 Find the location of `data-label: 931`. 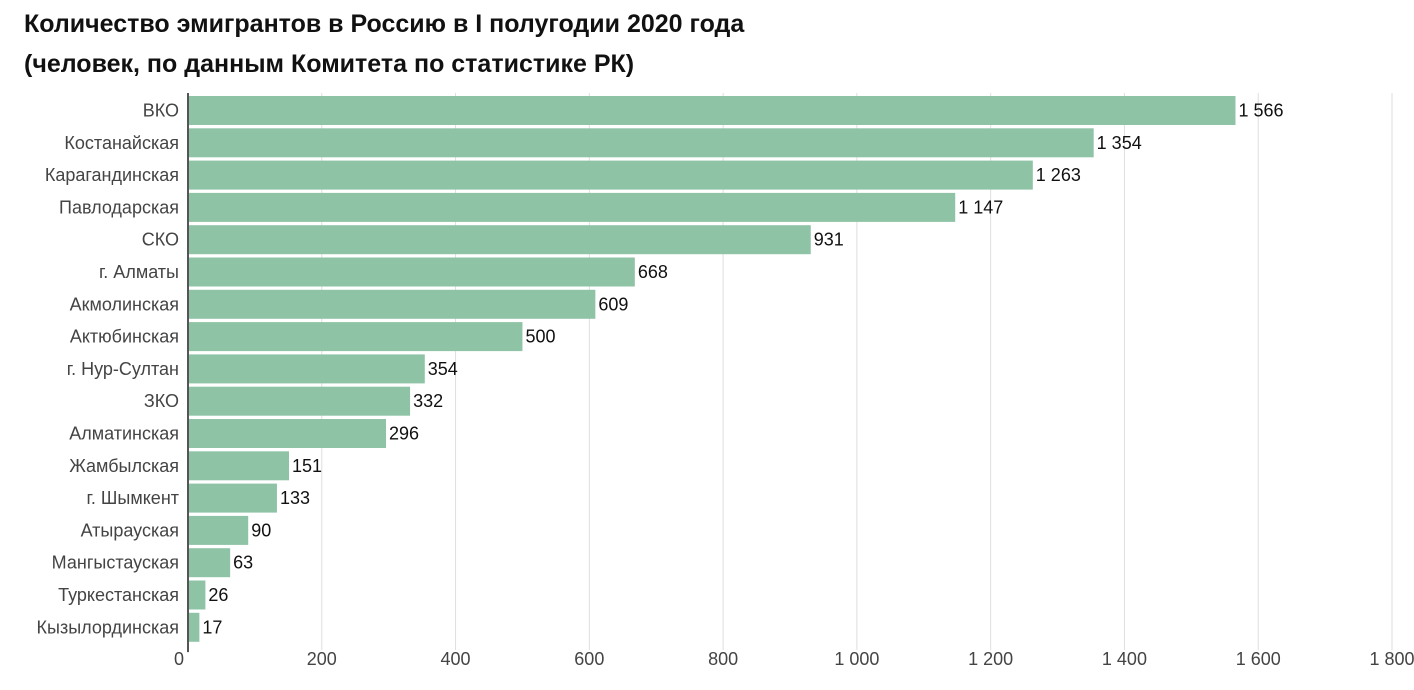

data-label: 931 is located at coordinates (829, 240).